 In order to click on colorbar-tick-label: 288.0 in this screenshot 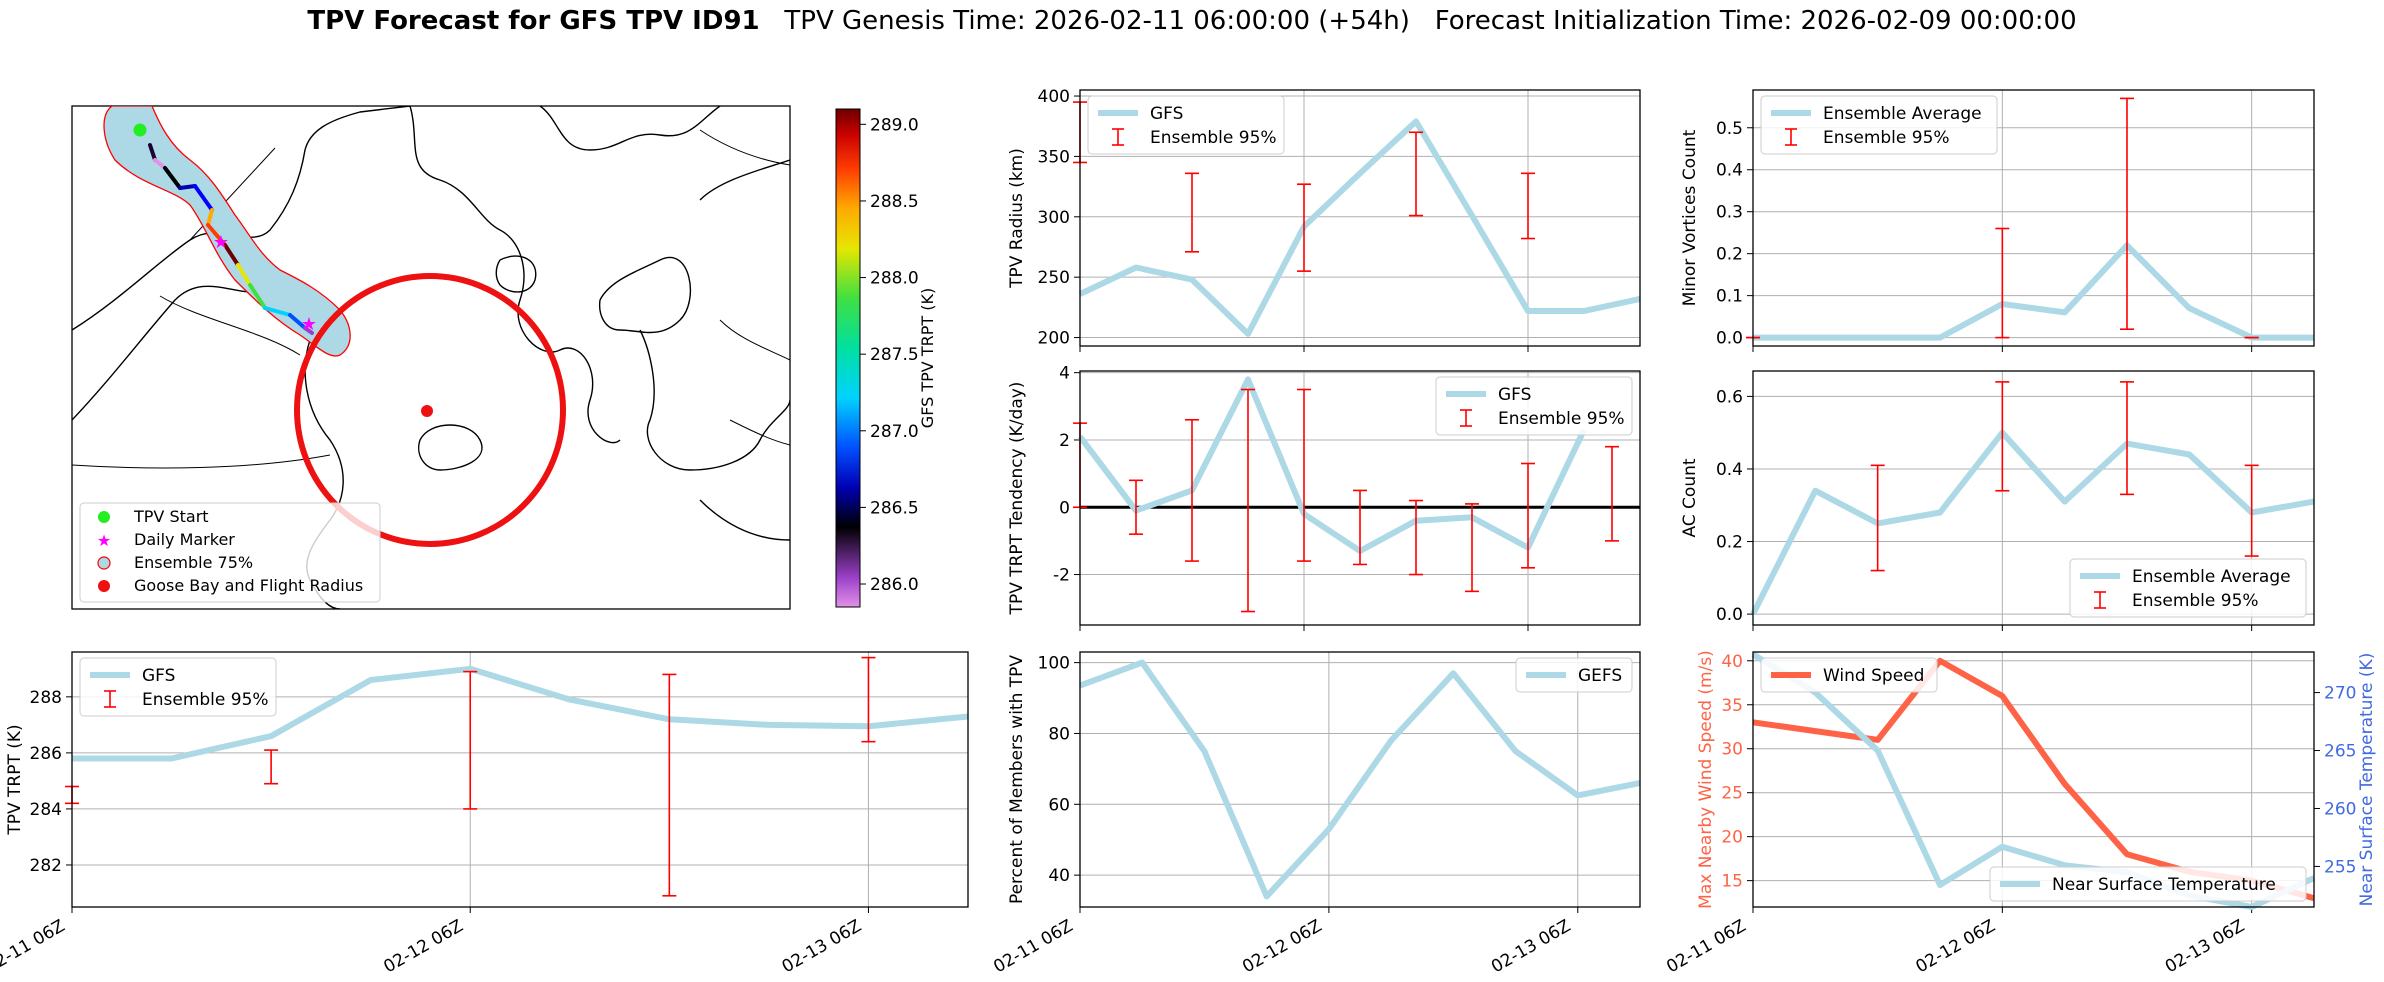, I will do `click(894, 279)`.